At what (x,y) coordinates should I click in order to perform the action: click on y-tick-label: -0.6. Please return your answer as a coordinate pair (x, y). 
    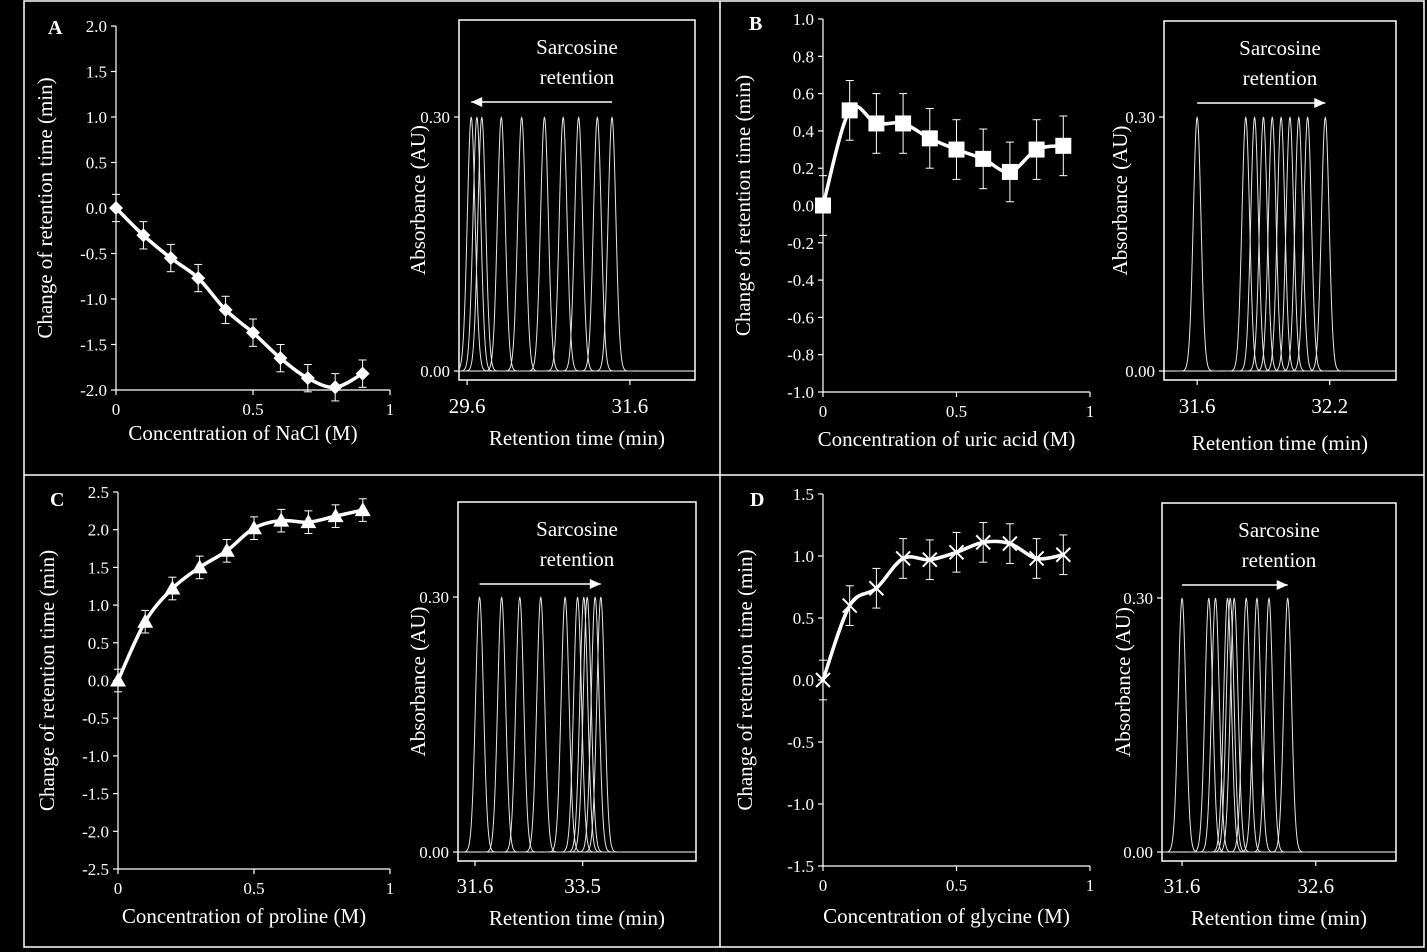
    Looking at the image, I should click on (800, 317).